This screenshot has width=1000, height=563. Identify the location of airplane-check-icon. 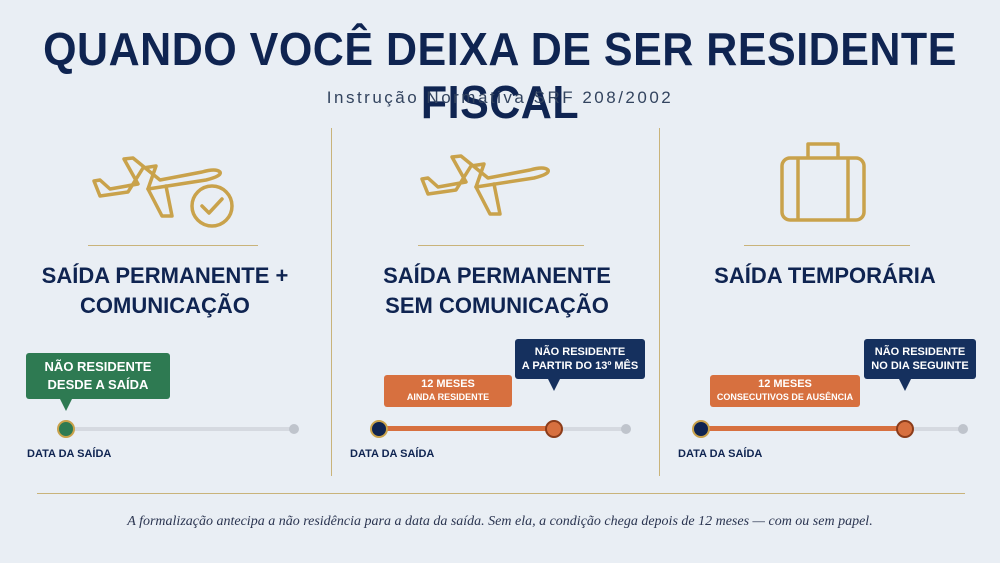
(163, 192).